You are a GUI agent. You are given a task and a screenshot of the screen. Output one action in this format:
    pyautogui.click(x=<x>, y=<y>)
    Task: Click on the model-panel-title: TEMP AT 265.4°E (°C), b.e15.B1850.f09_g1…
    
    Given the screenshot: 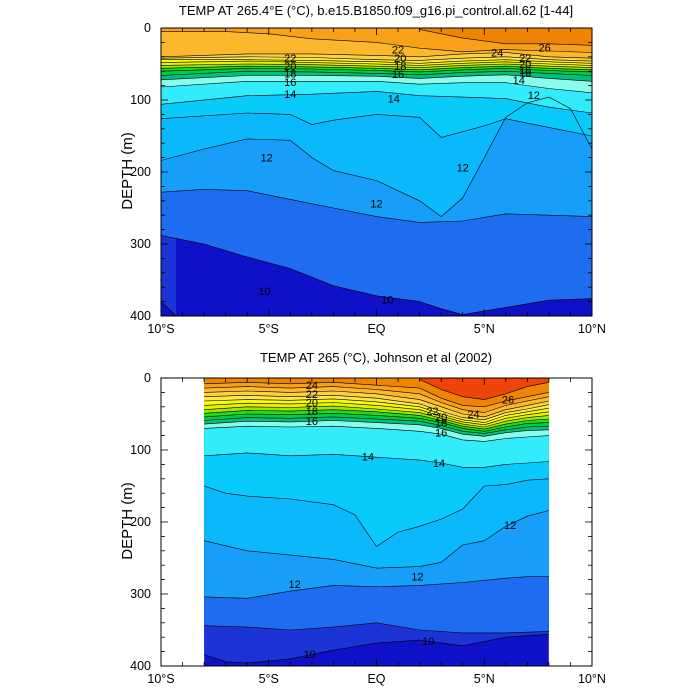 What is the action you would take?
    pyautogui.click(x=376, y=10)
    